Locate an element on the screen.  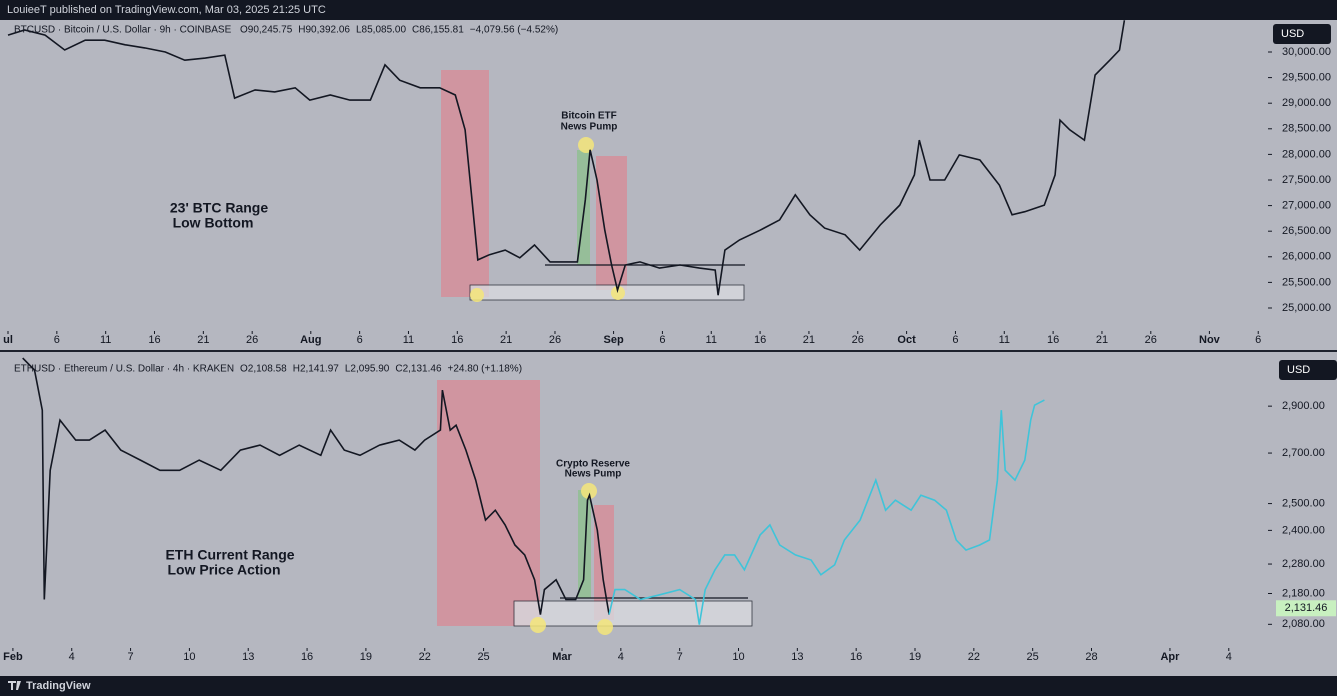
ohlc-value: C86,155.81 is located at coordinates (438, 30).